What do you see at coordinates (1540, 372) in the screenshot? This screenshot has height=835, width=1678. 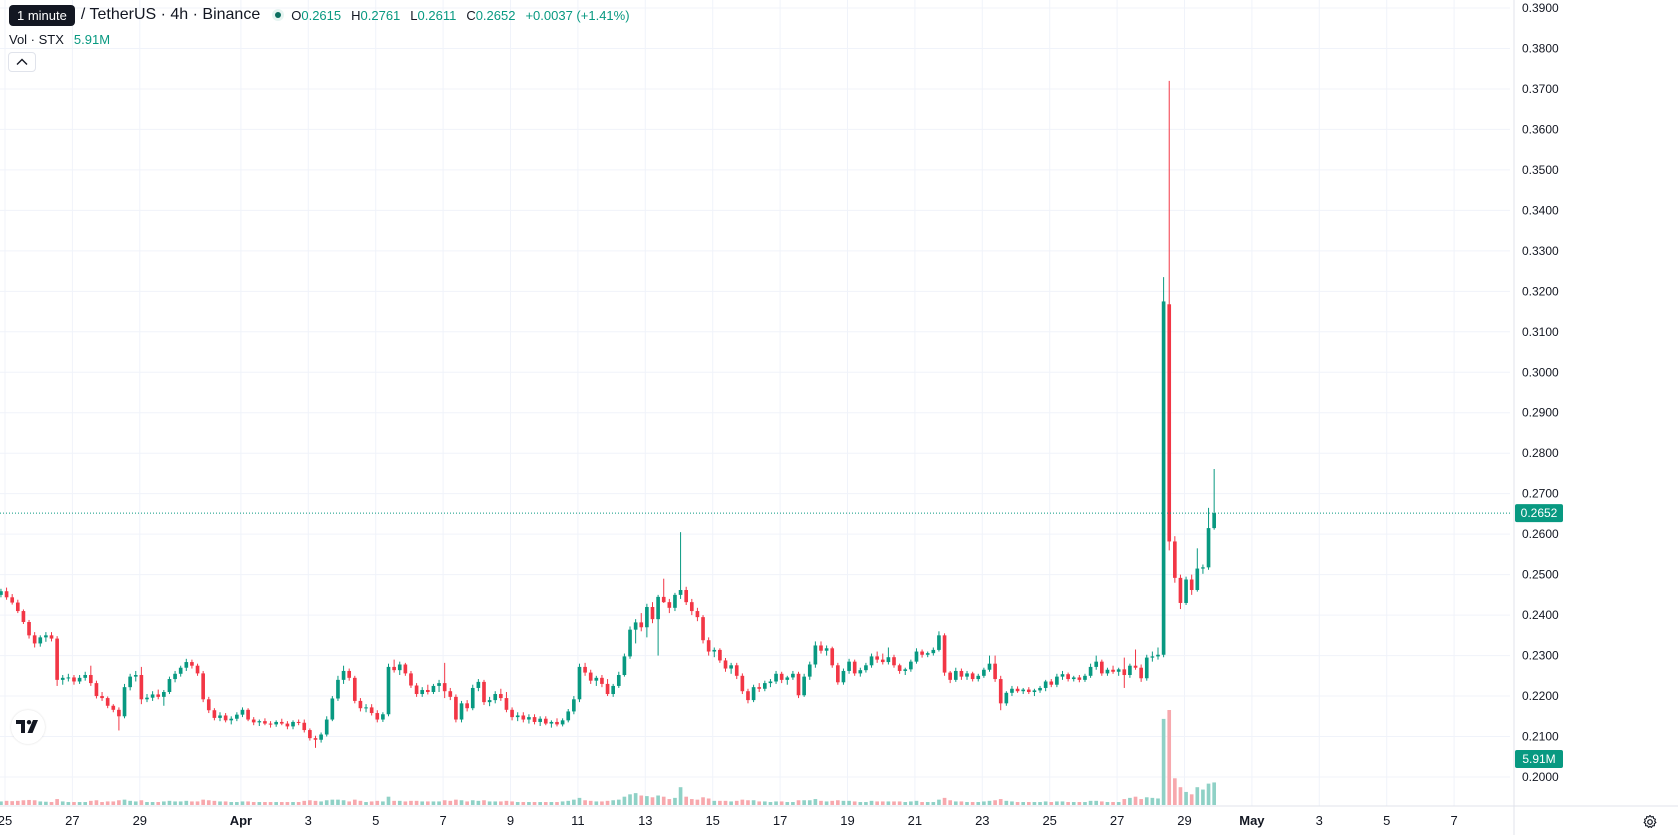 I see `y-tick-label: 0.3000` at bounding box center [1540, 372].